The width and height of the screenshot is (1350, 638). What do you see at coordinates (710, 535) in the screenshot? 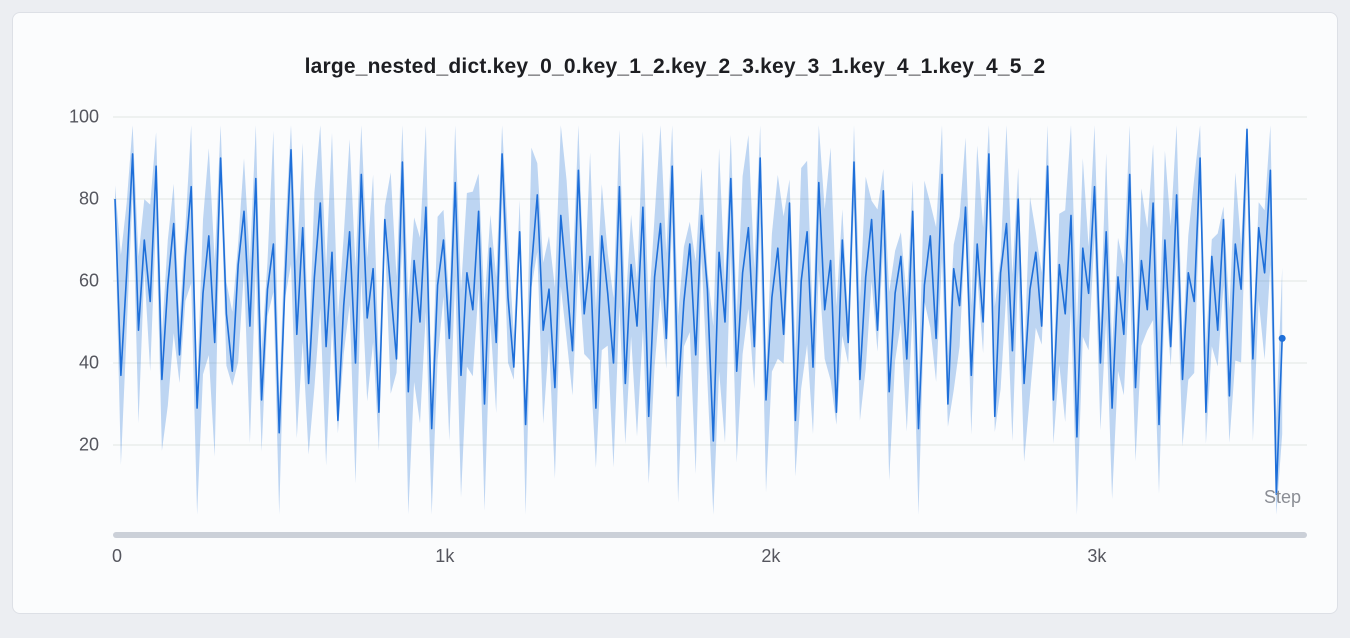
I see `x-axis-track` at bounding box center [710, 535].